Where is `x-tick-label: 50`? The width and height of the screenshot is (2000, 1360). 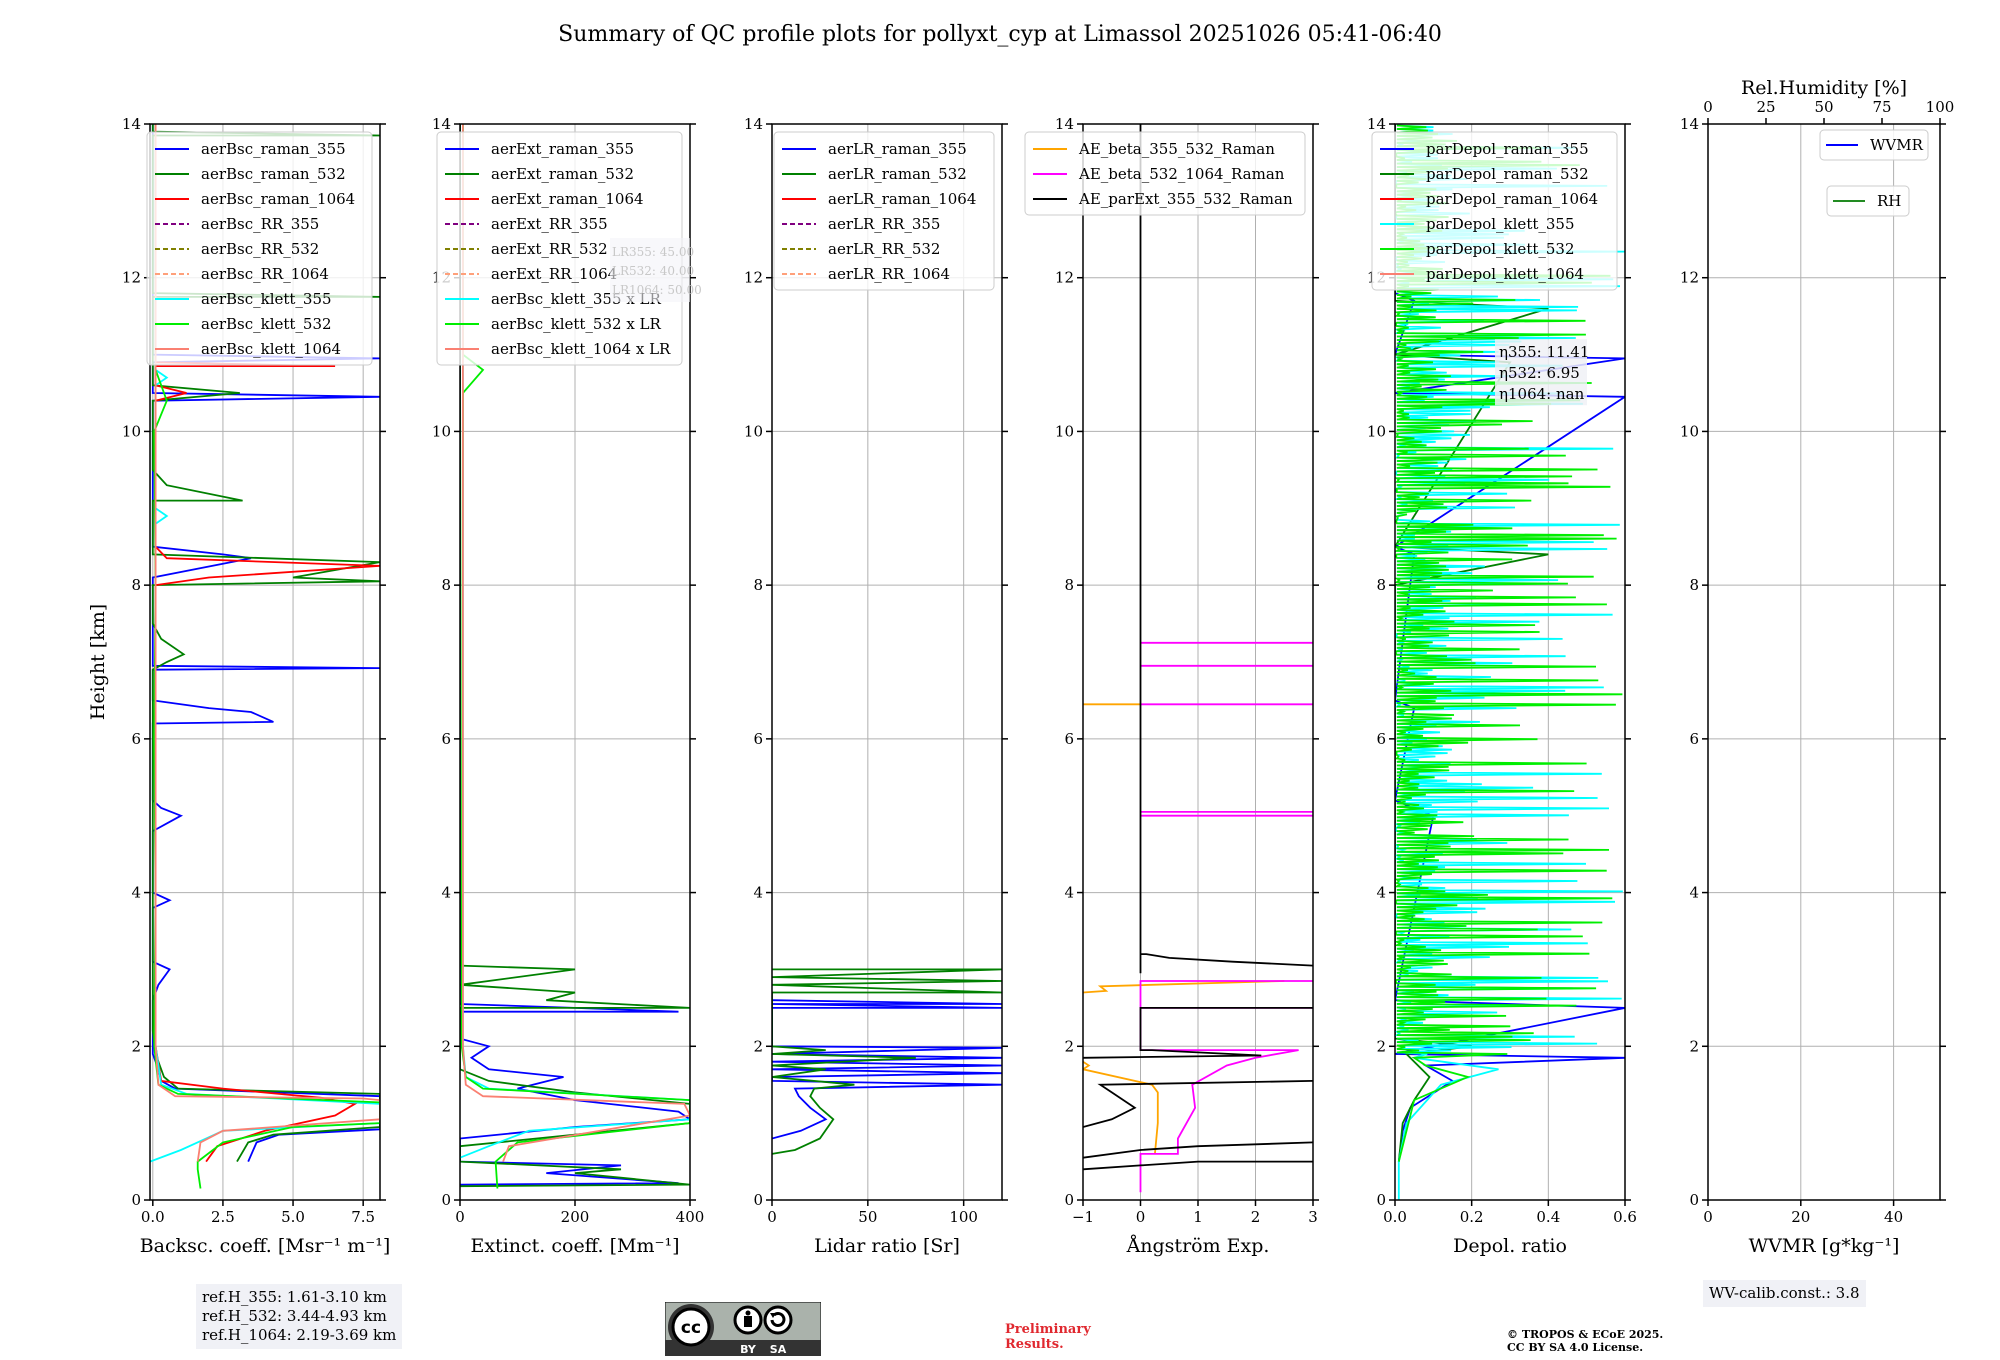
x-tick-label: 50 is located at coordinates (867, 1217).